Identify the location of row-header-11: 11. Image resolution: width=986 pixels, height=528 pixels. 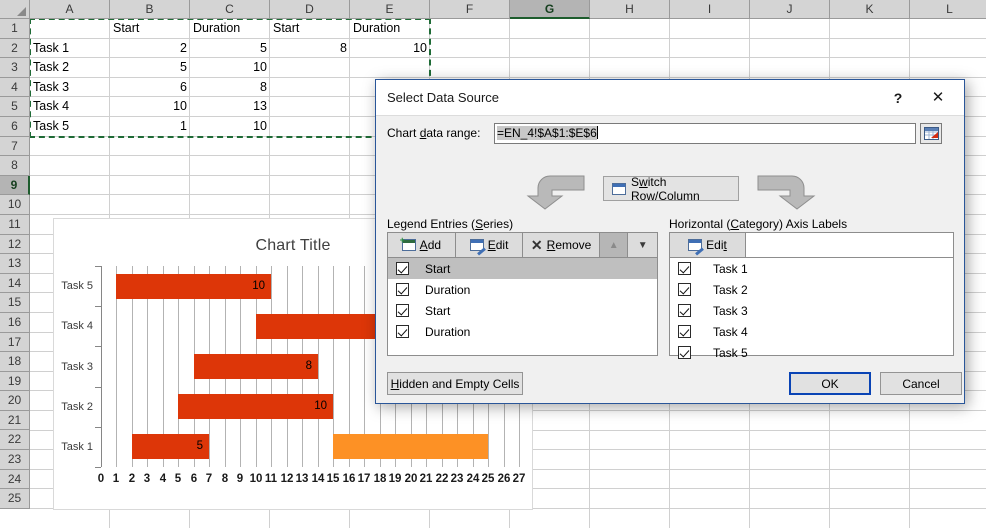
(15, 224).